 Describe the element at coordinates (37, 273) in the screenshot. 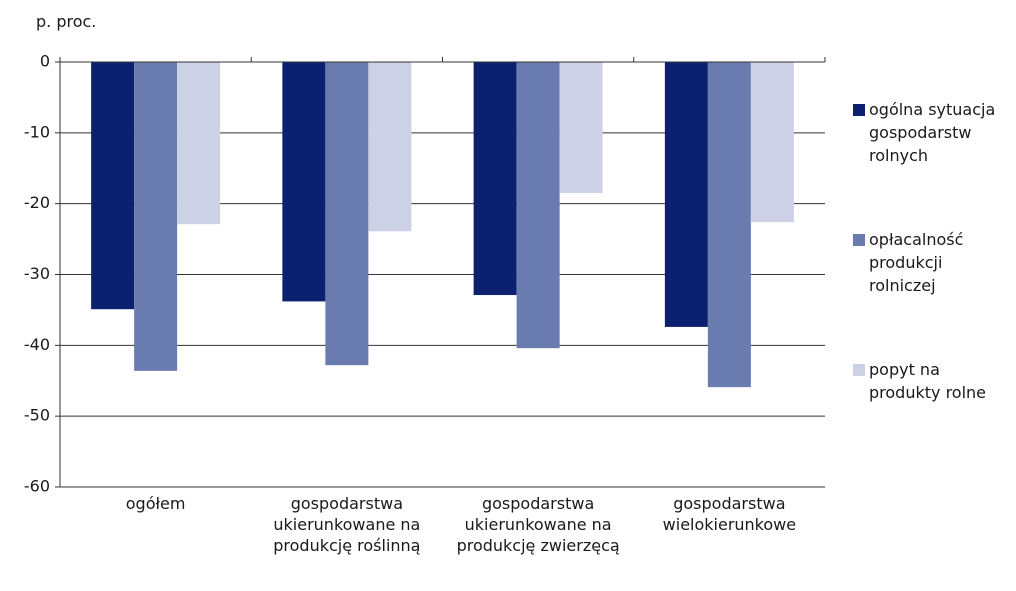

I see `y-tick-label: -30` at that location.